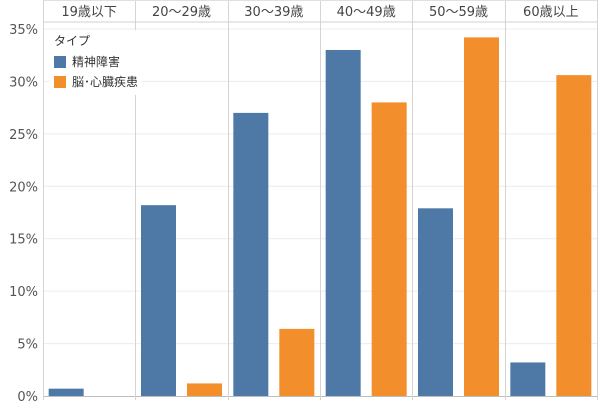  What do you see at coordinates (23, 82) in the screenshot?
I see `y-tick-label: 30%` at bounding box center [23, 82].